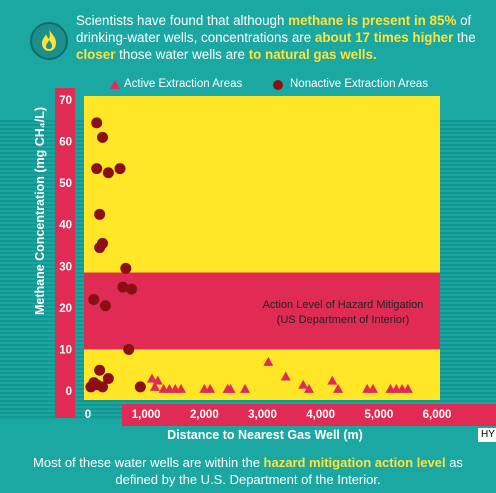 This screenshot has width=496, height=493. Describe the element at coordinates (65, 184) in the screenshot. I see `y-tick-label: 50` at that location.